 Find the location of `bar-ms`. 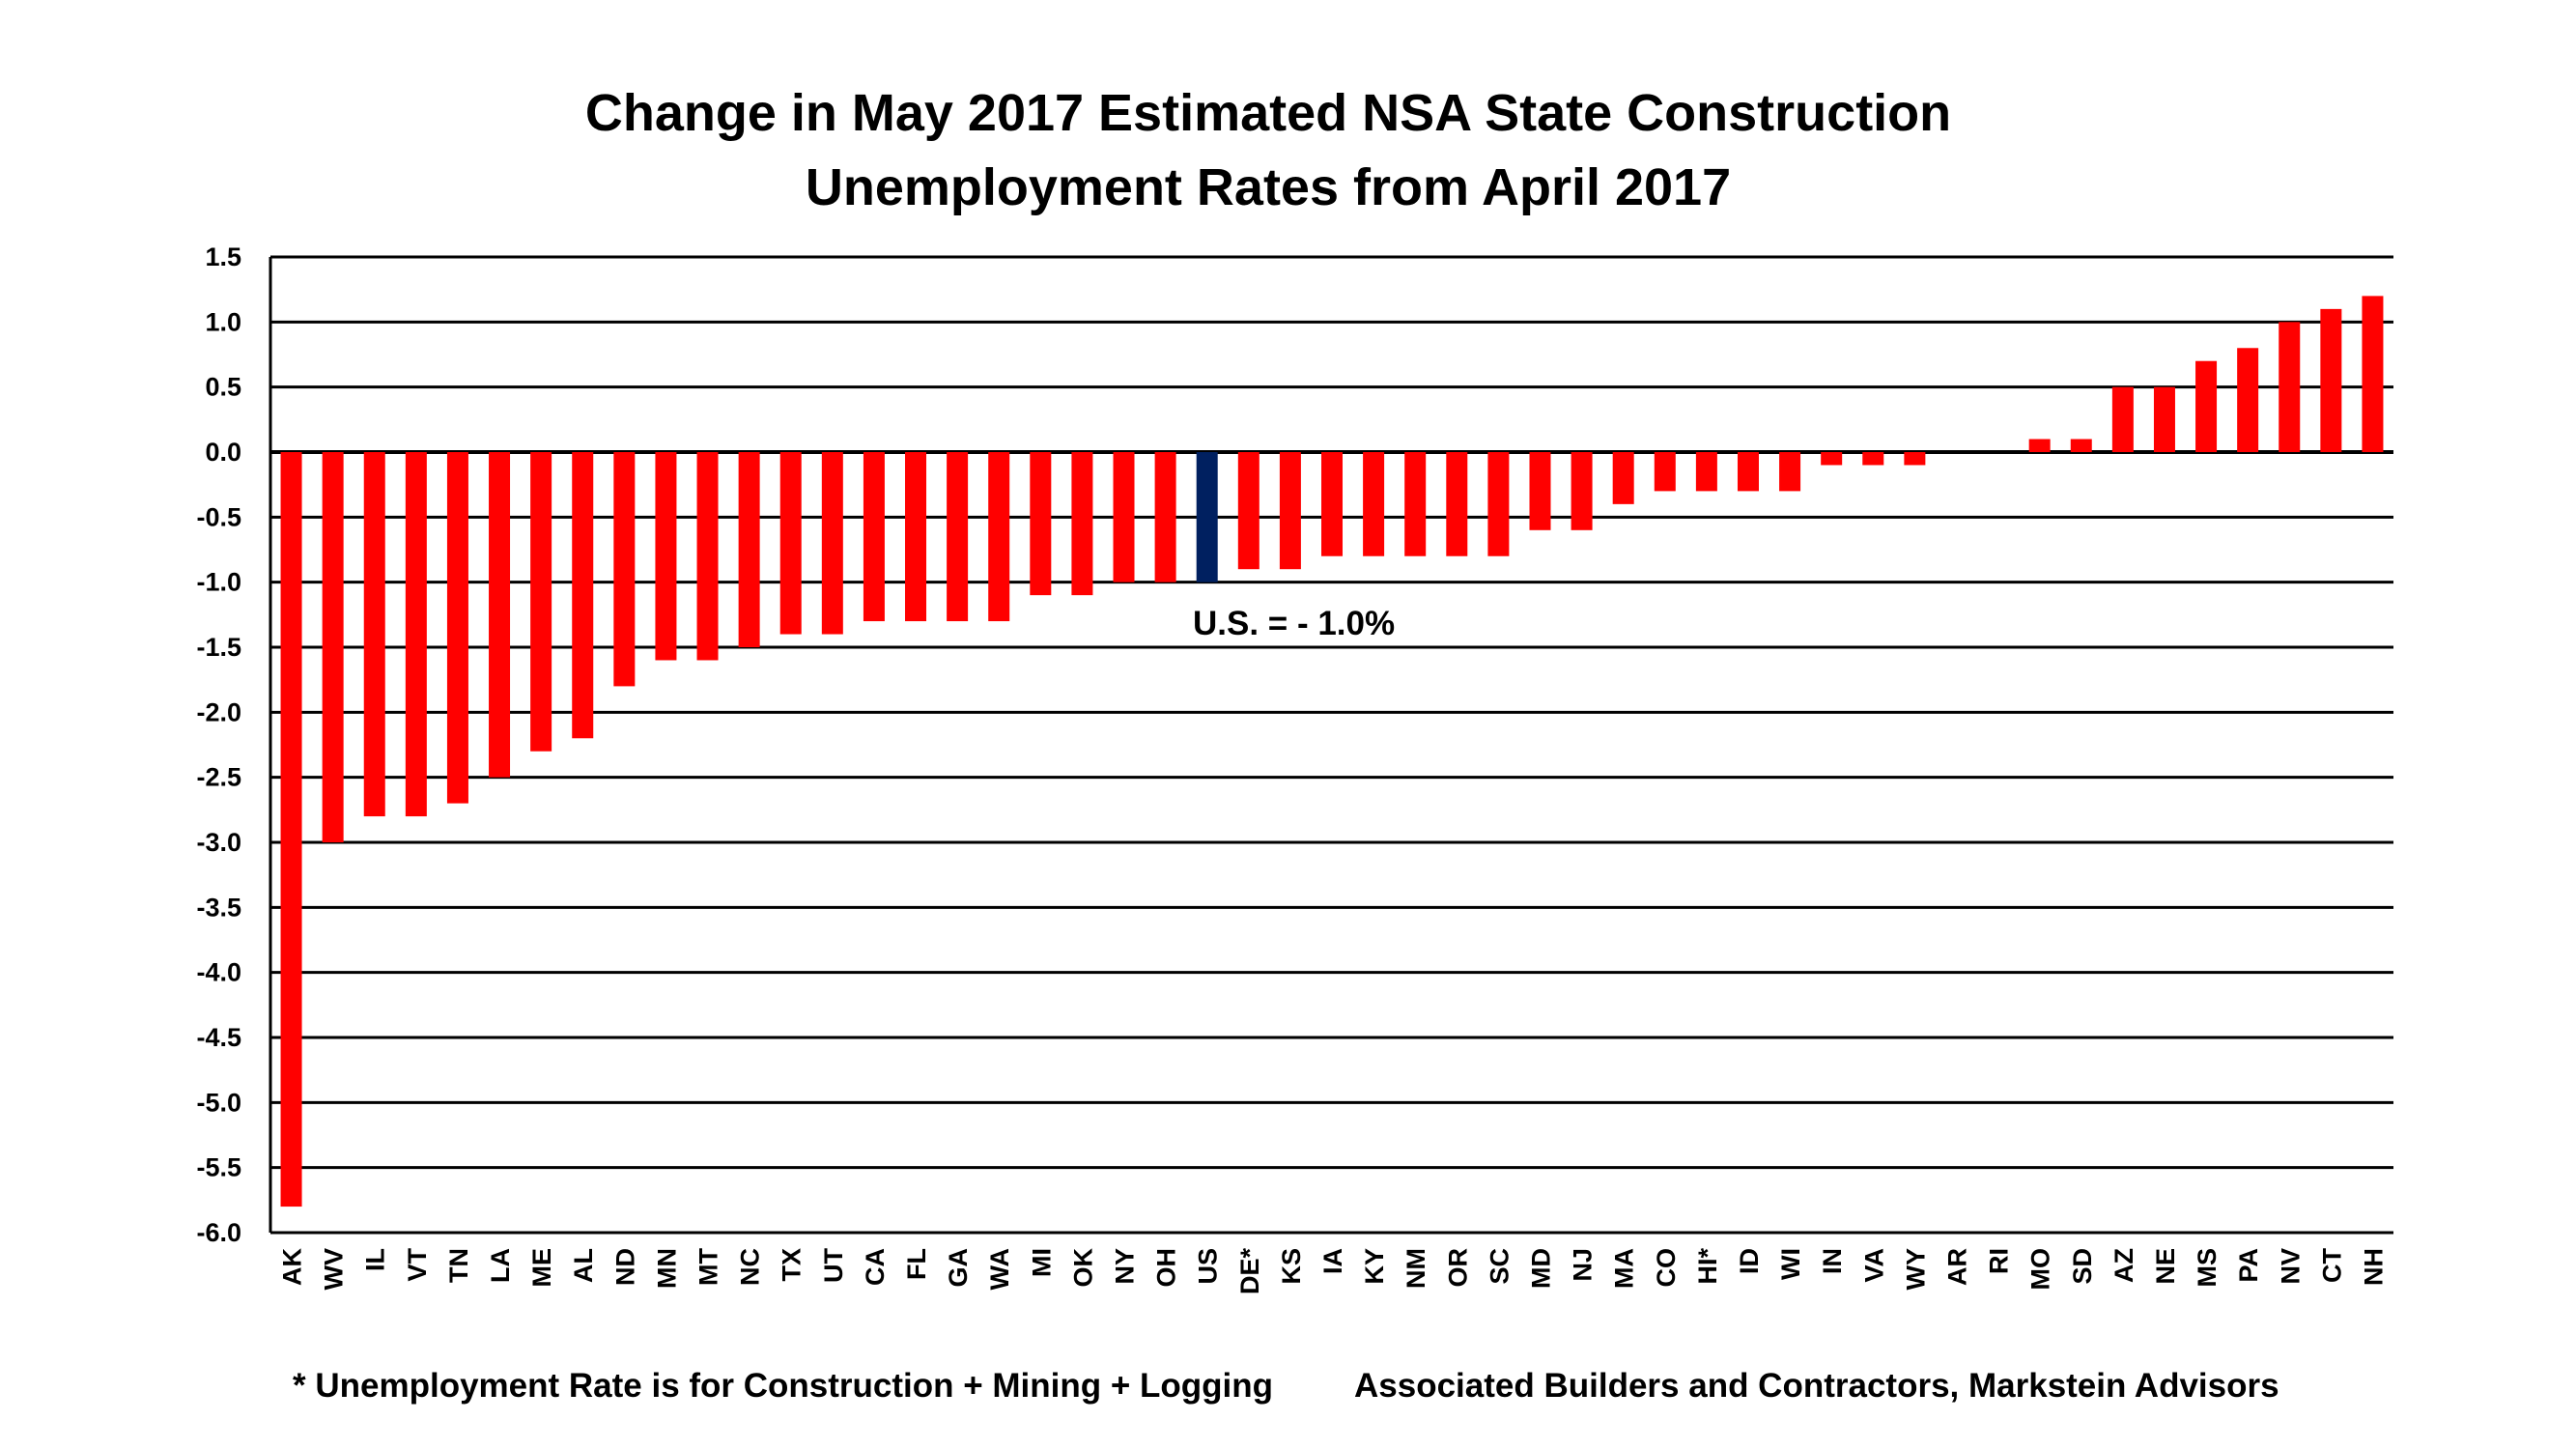

bar-ms is located at coordinates (2206, 406).